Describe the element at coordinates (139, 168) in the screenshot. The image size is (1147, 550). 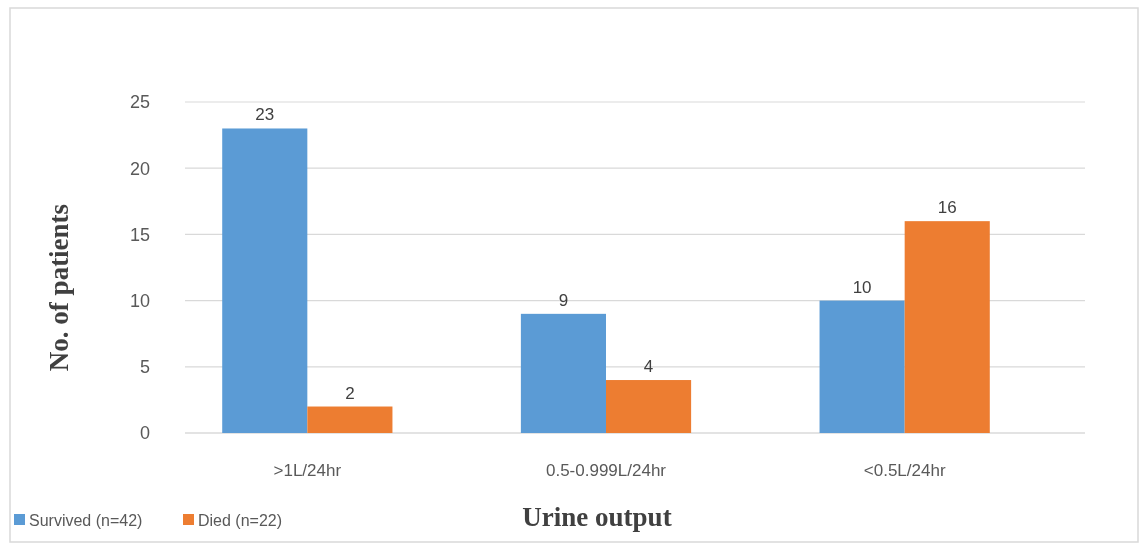
I see `y-tick-label: 20` at that location.